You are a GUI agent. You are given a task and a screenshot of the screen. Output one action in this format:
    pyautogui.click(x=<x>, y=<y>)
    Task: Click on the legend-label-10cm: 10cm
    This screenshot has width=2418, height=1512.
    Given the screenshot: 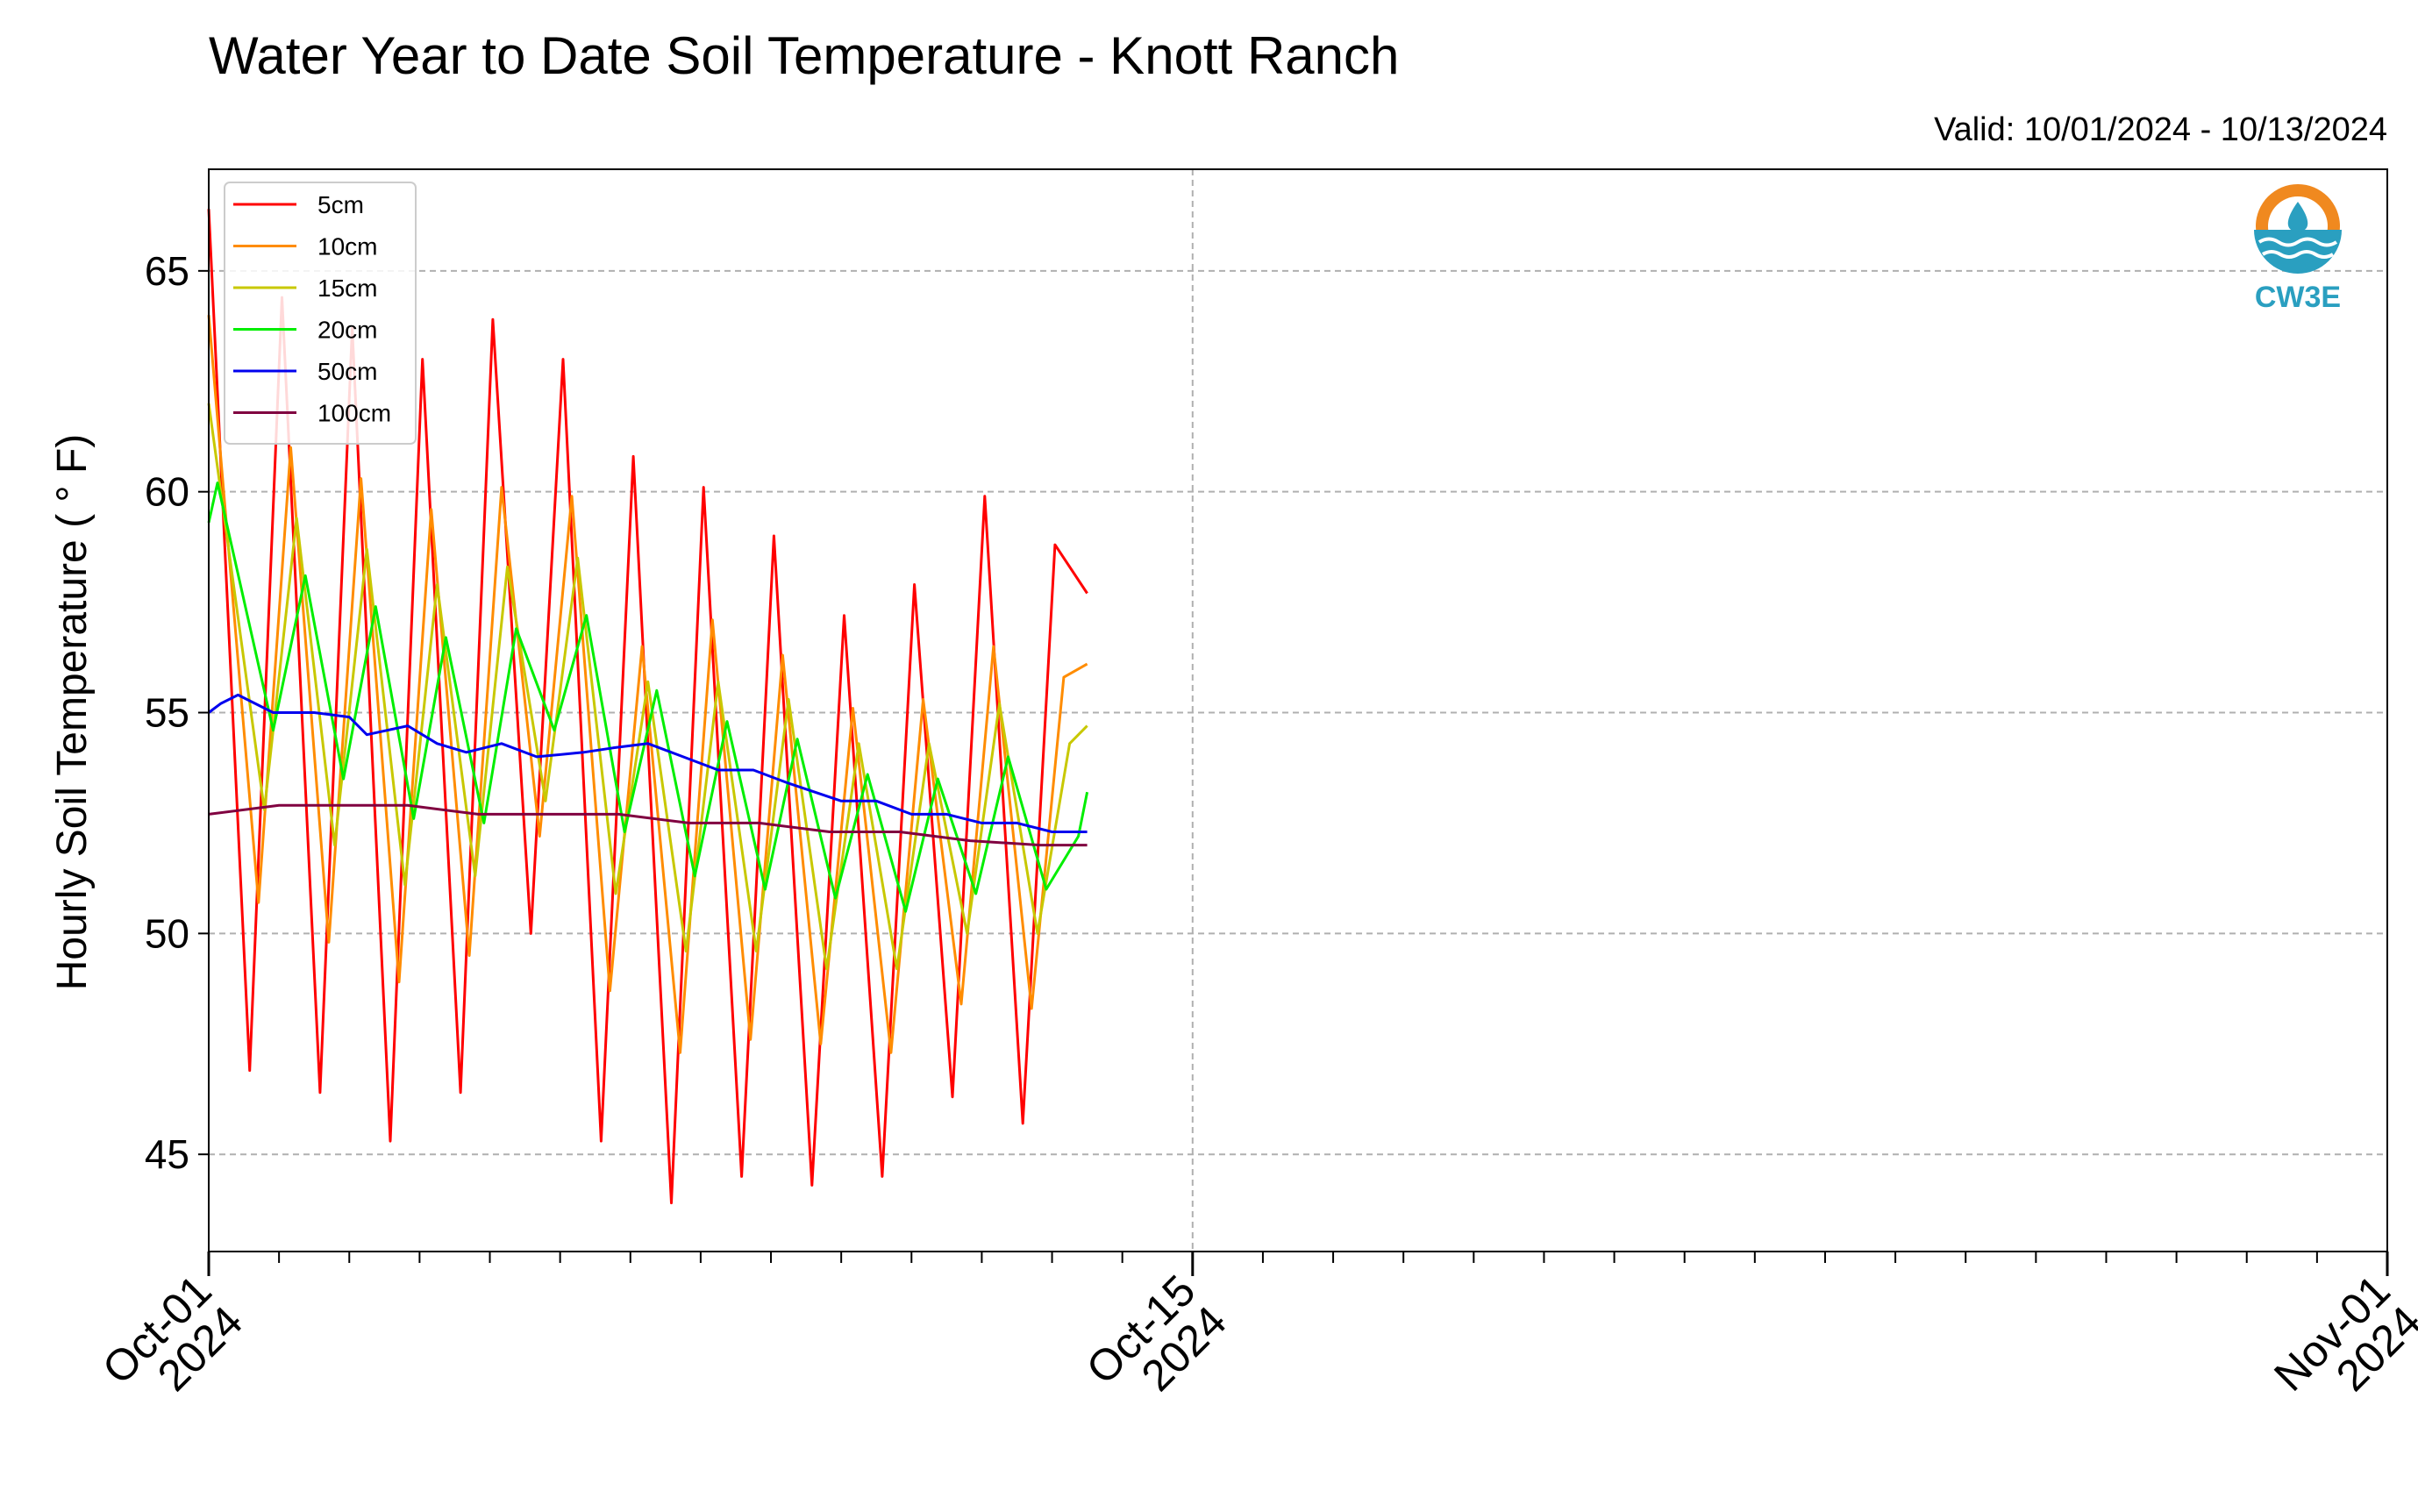 What is the action you would take?
    pyautogui.click(x=347, y=246)
    